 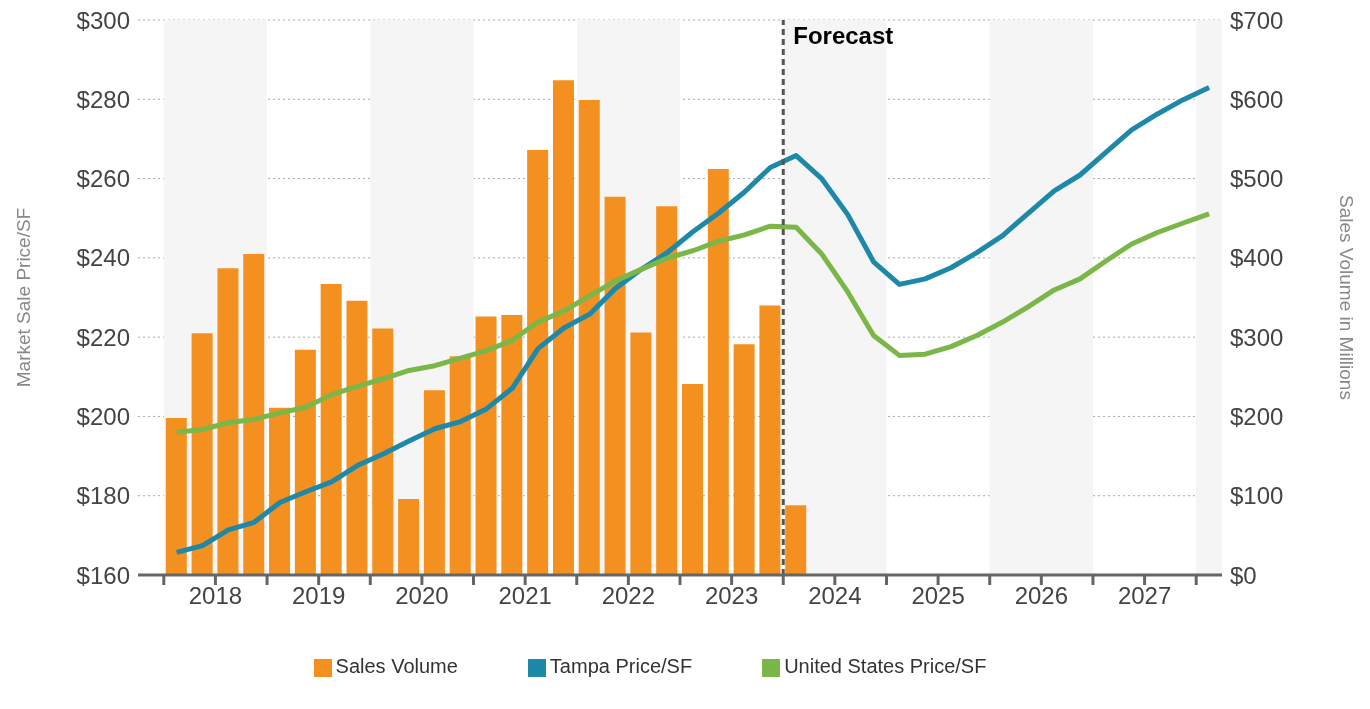 What do you see at coordinates (1257, 179) in the screenshot?
I see `y2-tick-label: $500` at bounding box center [1257, 179].